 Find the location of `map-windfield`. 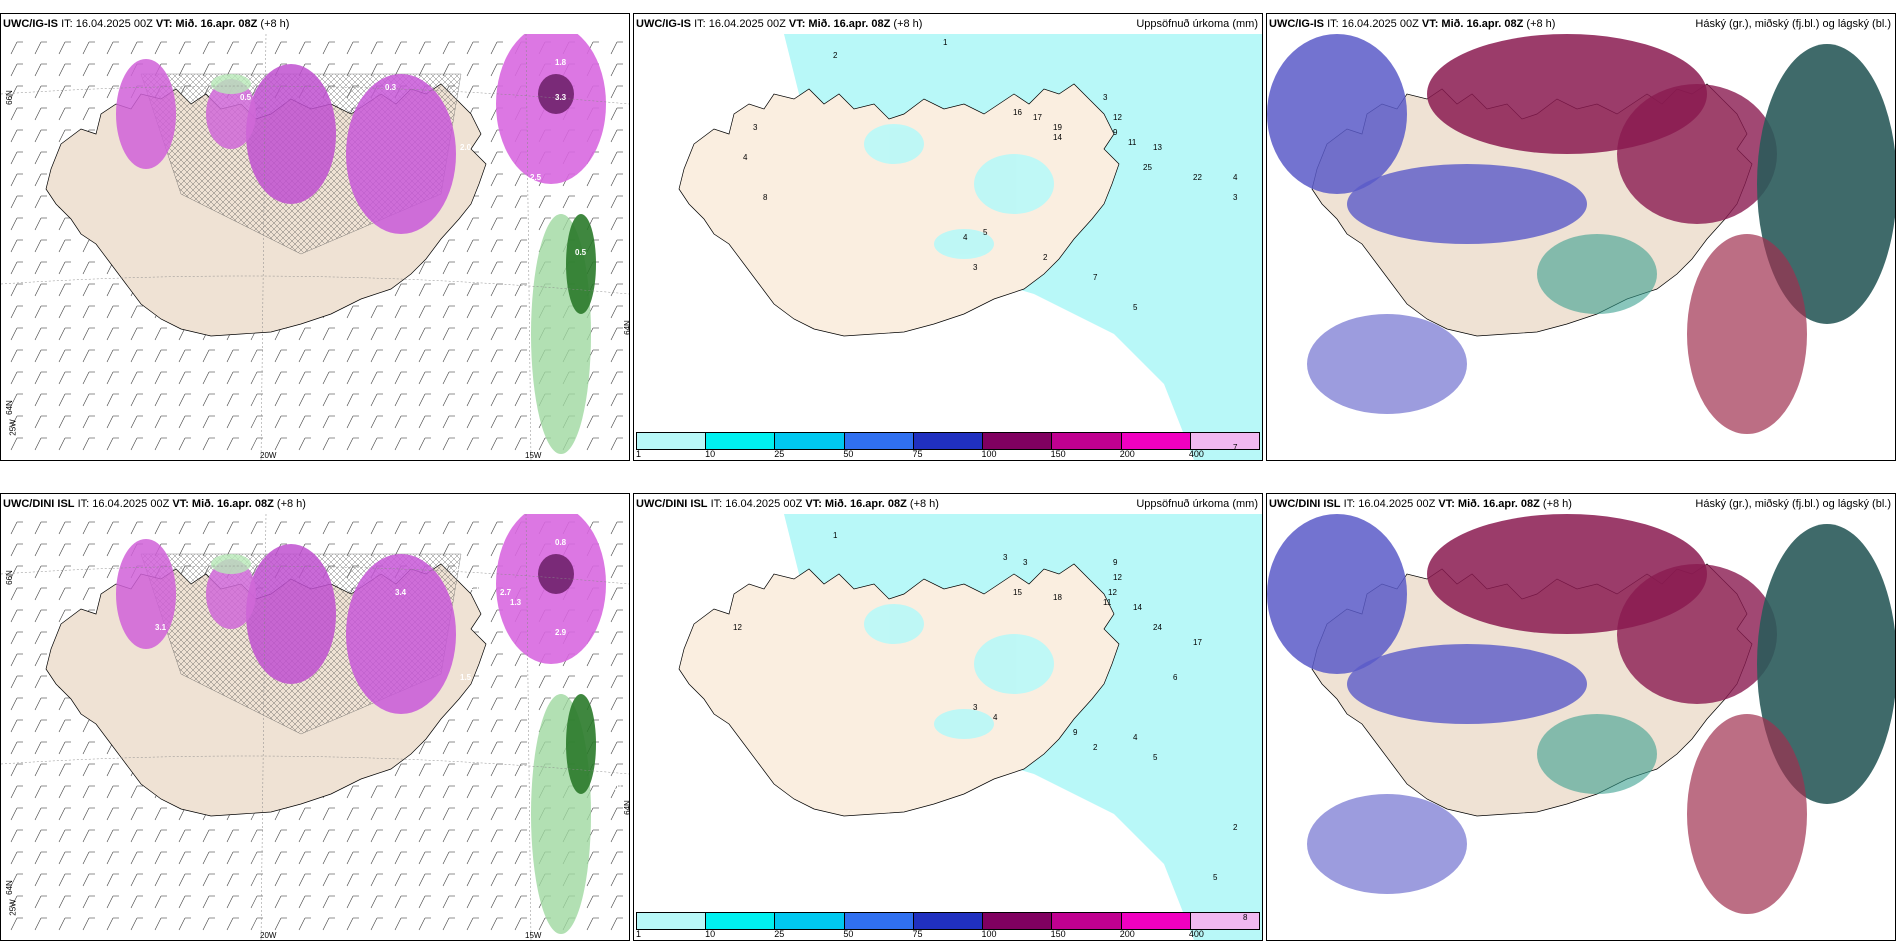

map-windfield is located at coordinates (315, 247).